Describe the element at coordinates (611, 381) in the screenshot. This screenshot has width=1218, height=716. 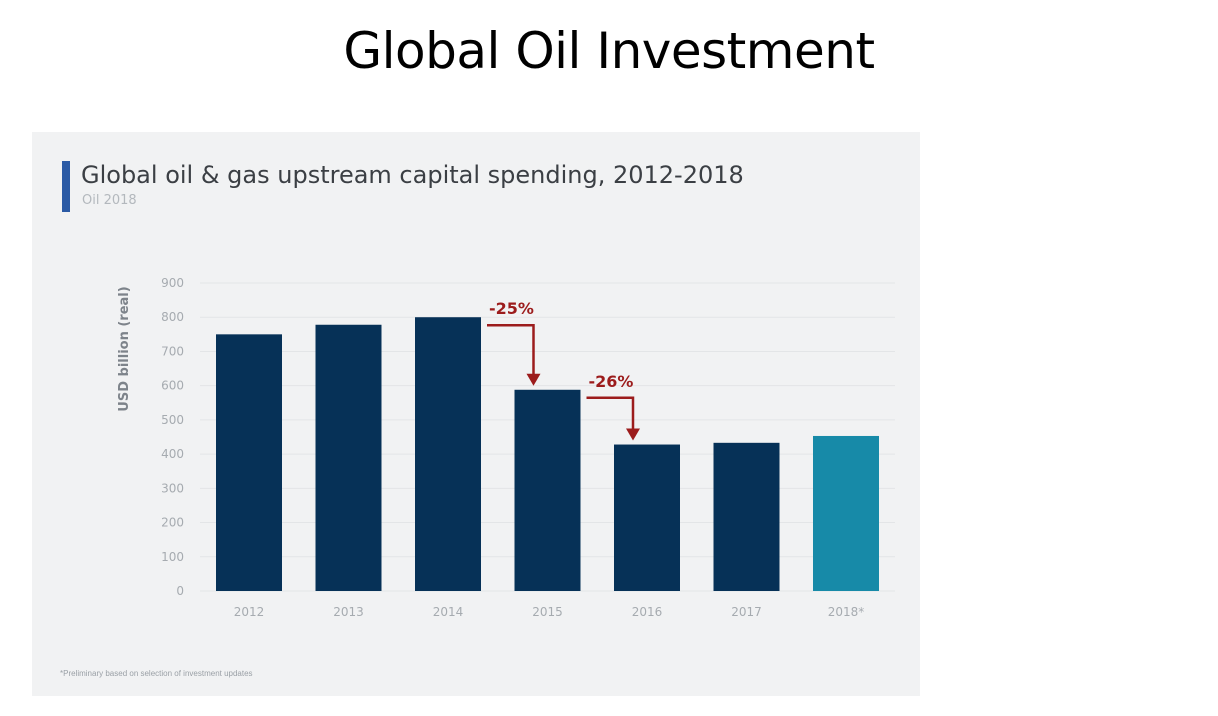
I see `annotation-label: -26%` at that location.